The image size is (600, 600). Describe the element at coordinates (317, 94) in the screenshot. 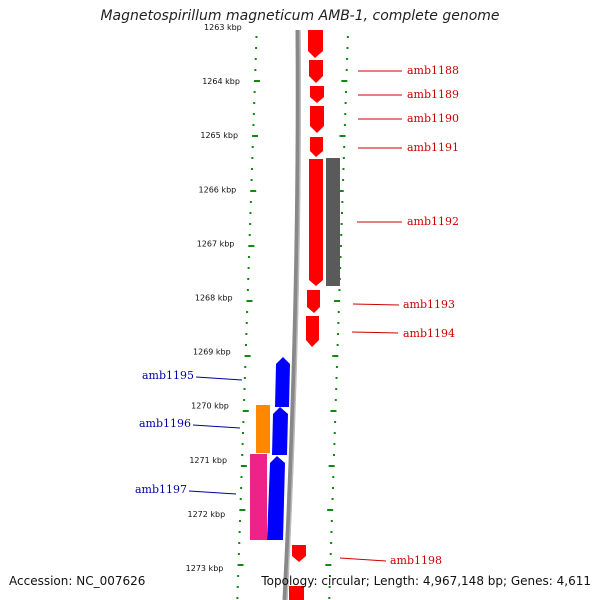

I see `gene-feature-amb1189` at that location.